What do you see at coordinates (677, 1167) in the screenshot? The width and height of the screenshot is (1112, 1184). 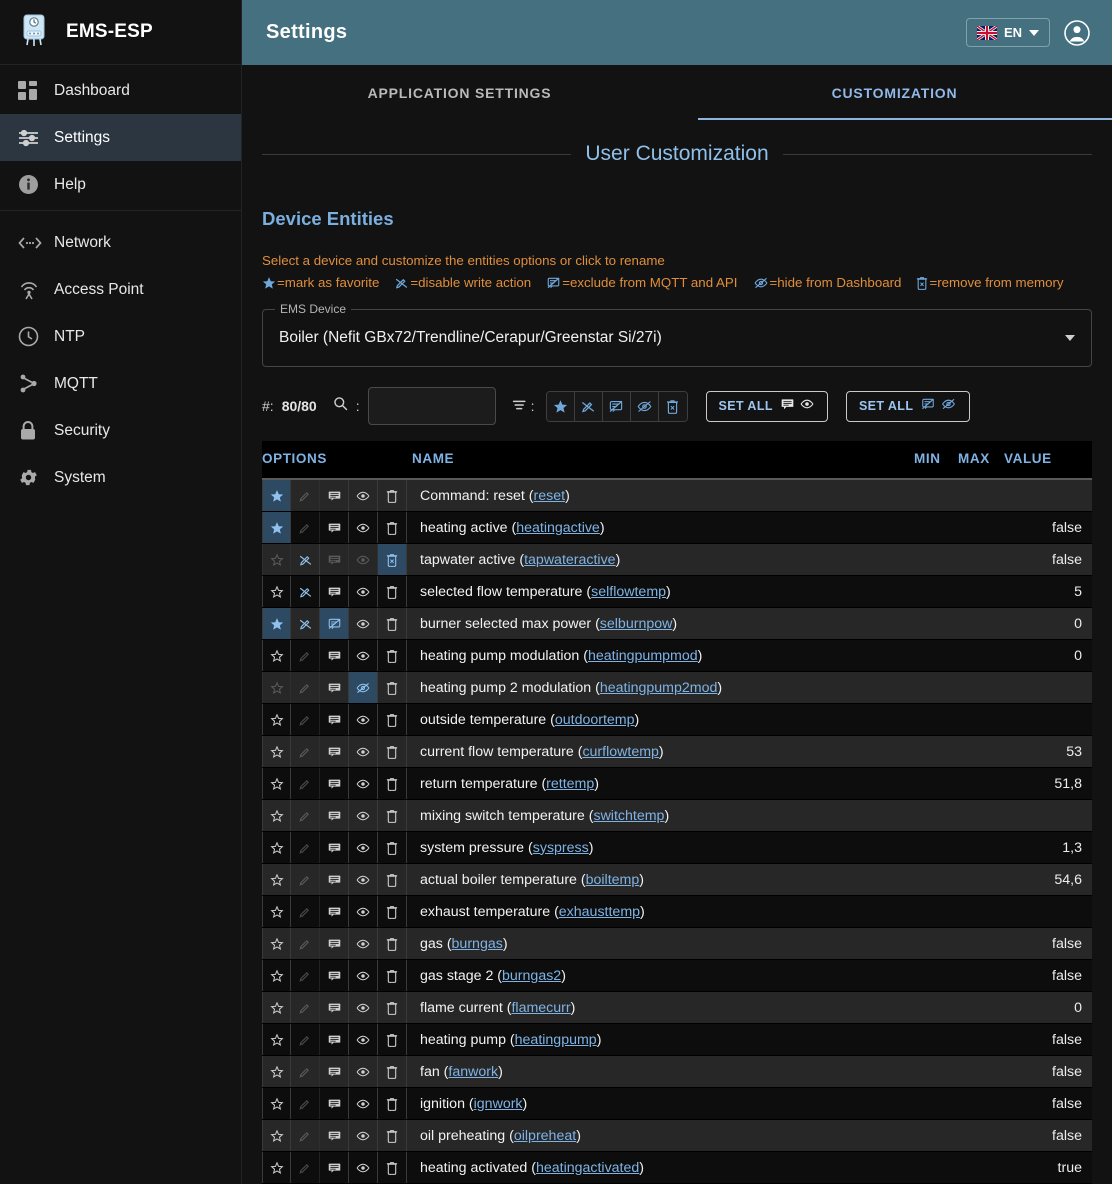 I see `table-row: heating activated (heatingactivated) true` at bounding box center [677, 1167].